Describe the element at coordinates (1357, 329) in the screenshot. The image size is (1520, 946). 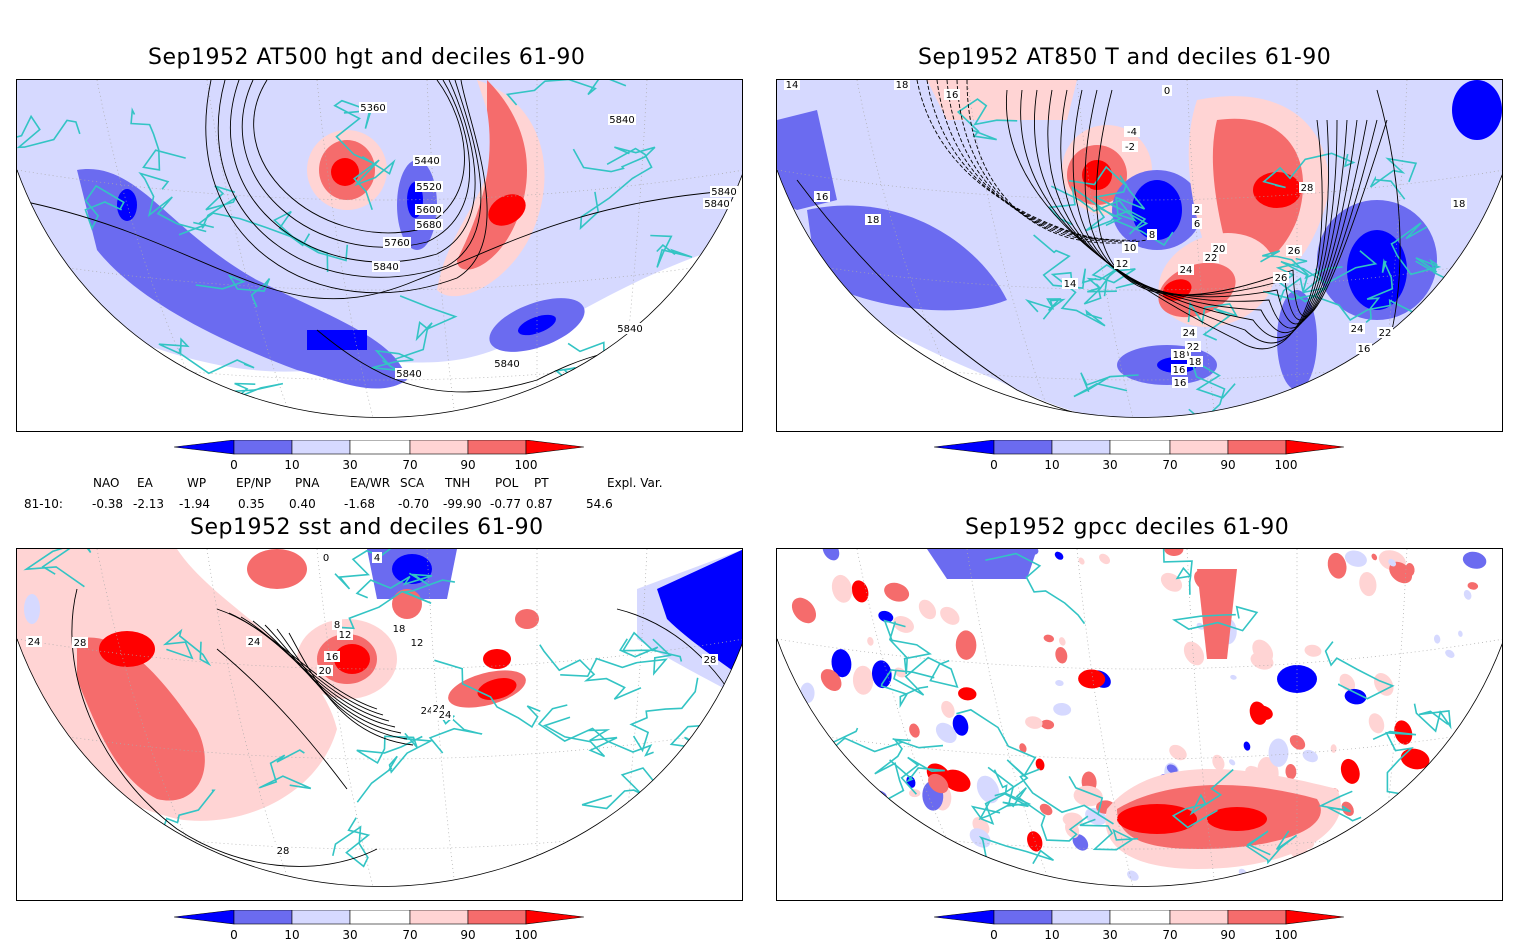
I see `contour-label: 24` at that location.